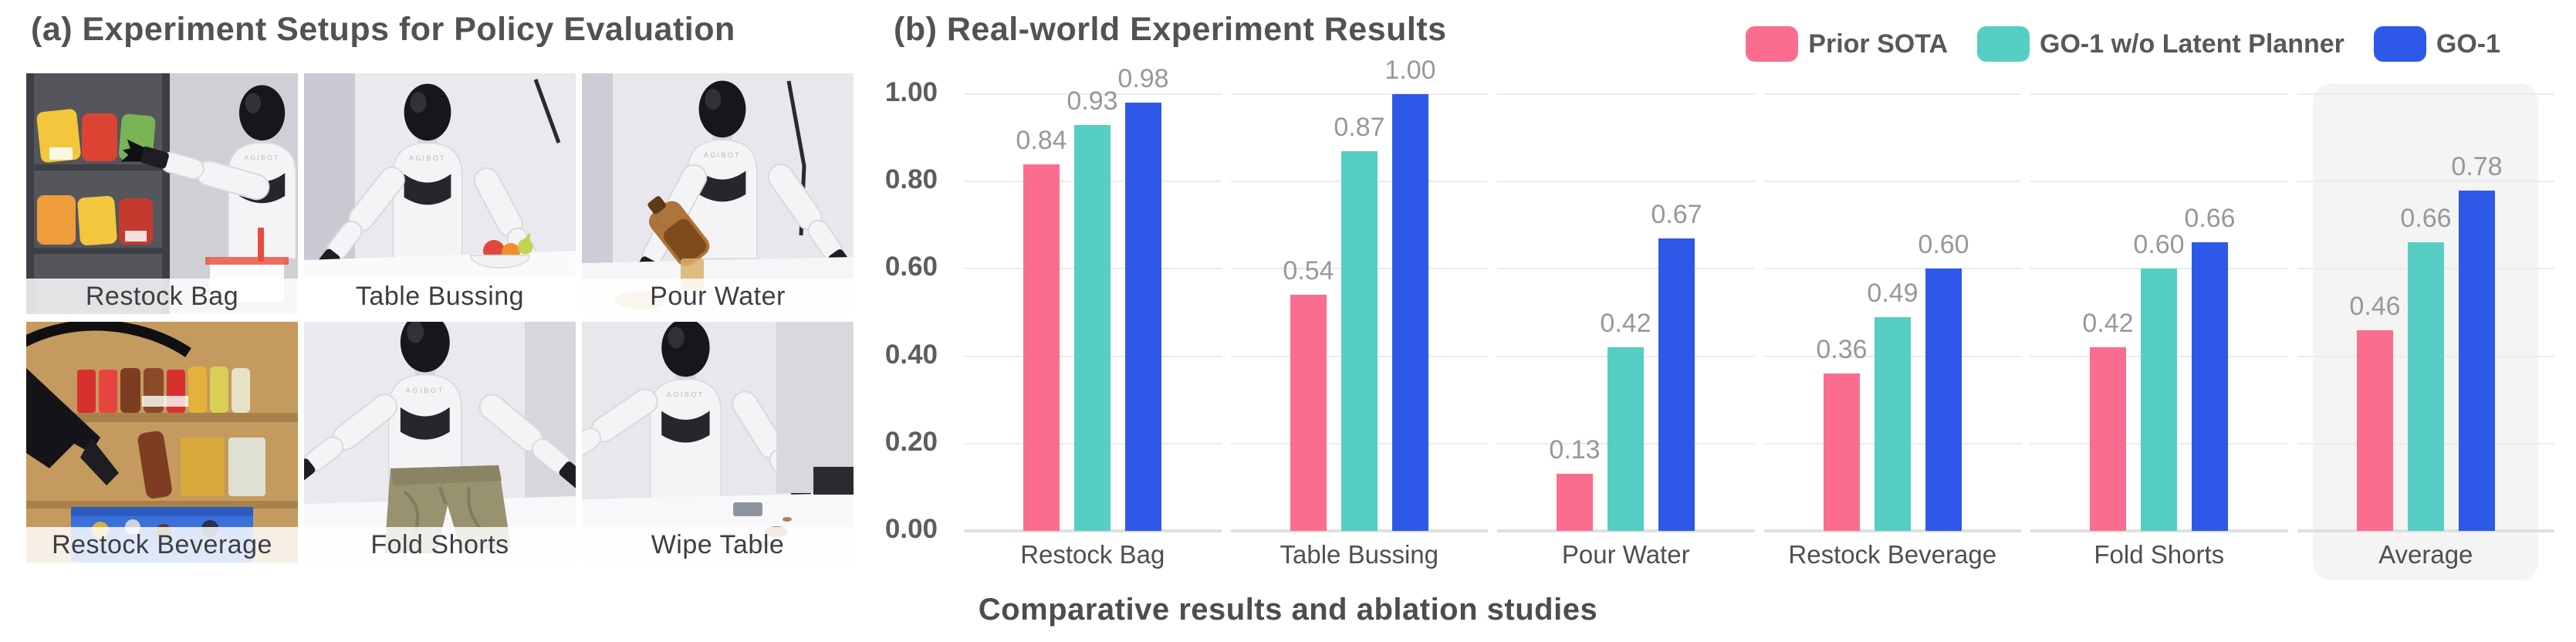 This screenshot has width=2576, height=642. I want to click on bar-value-label: 0.98, so click(1143, 78).